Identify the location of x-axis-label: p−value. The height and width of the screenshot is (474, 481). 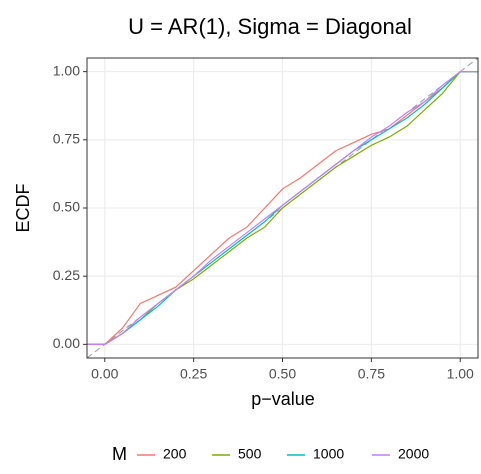
(283, 399).